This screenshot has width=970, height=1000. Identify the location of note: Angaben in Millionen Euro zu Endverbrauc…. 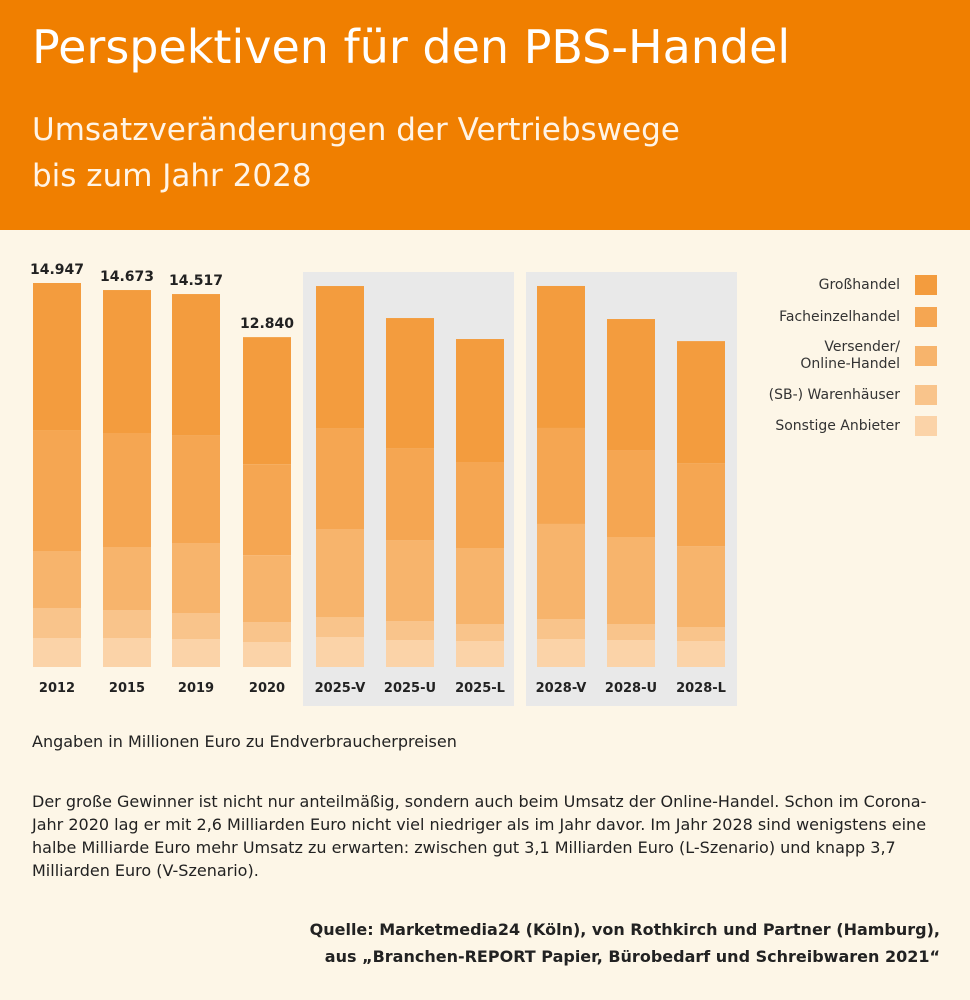
(244, 741).